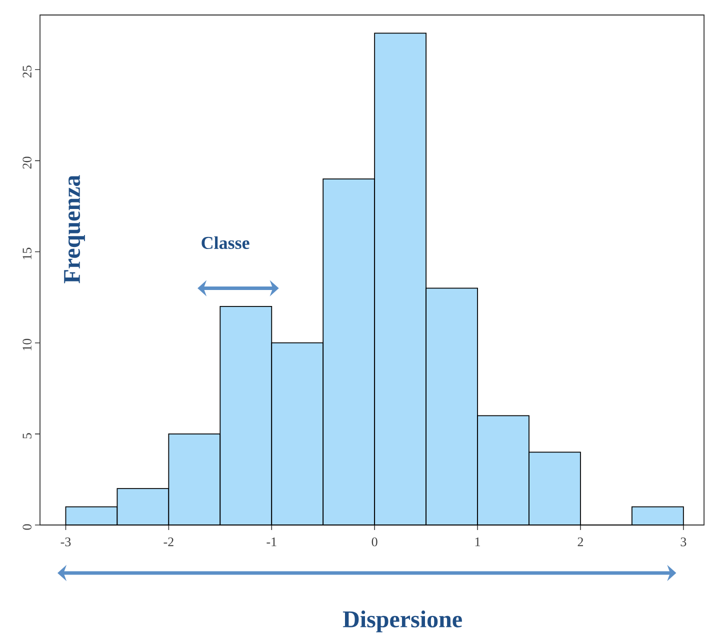 This screenshot has height=644, width=705. Describe the element at coordinates (27, 72) in the screenshot. I see `y-tick-label: 25` at that location.